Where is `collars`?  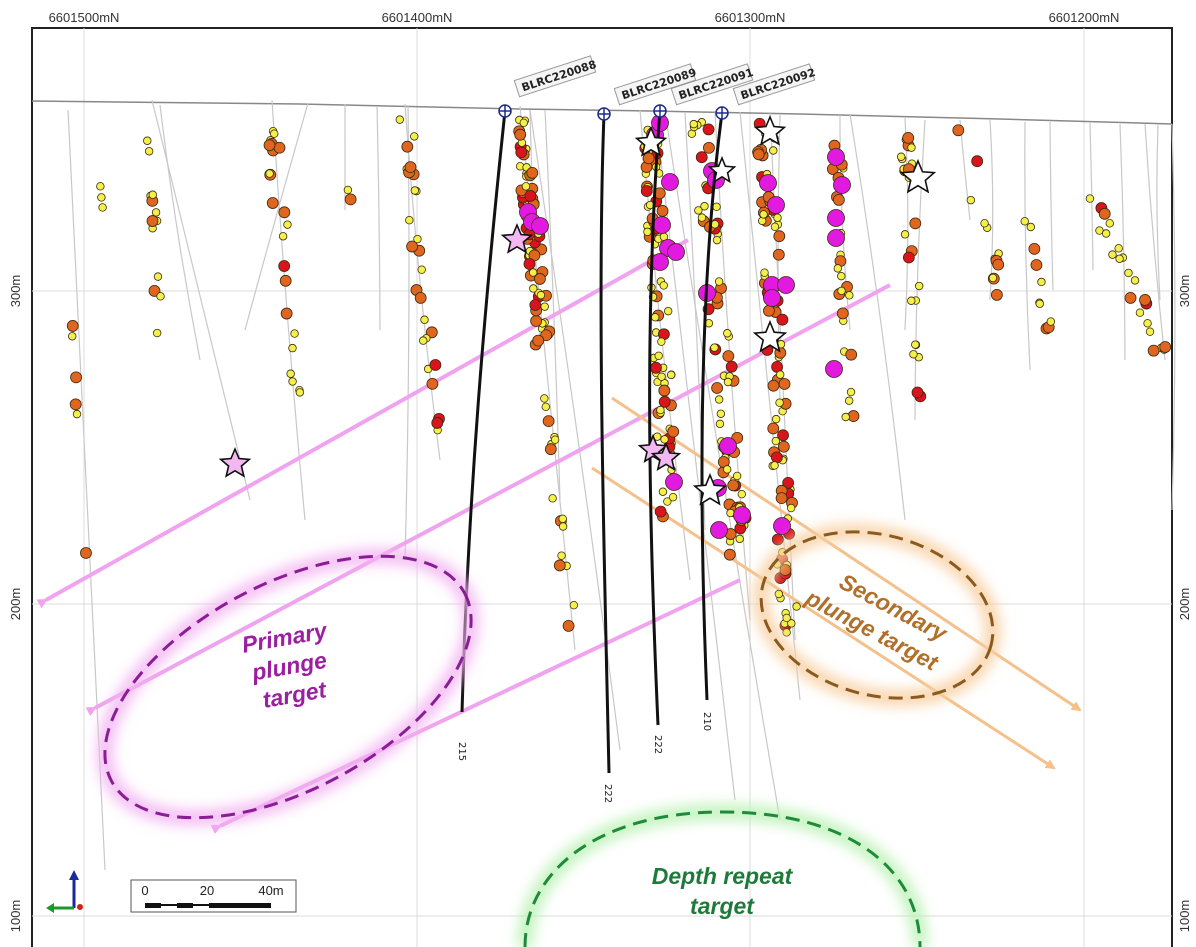
collars is located at coordinates (613, 112).